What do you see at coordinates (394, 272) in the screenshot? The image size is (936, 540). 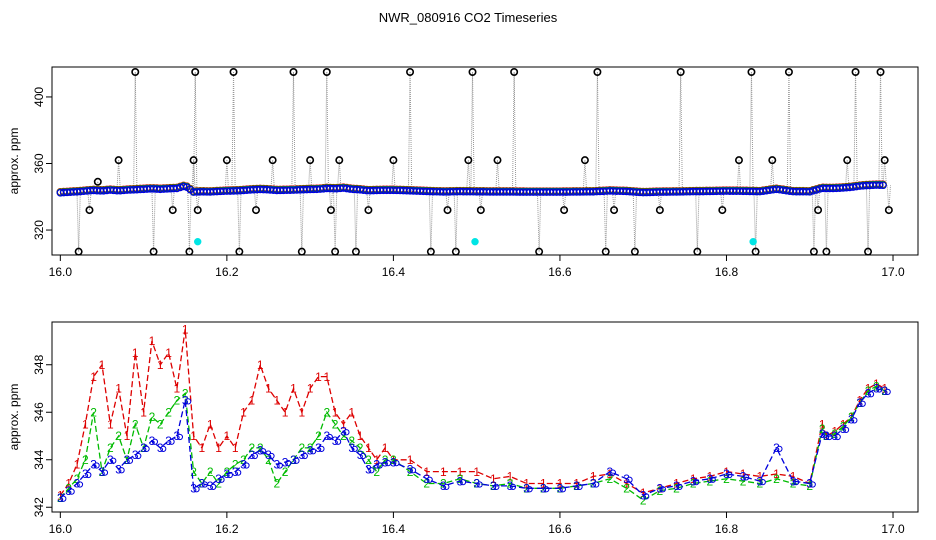 I see `x-tick-label: 16.4` at bounding box center [394, 272].